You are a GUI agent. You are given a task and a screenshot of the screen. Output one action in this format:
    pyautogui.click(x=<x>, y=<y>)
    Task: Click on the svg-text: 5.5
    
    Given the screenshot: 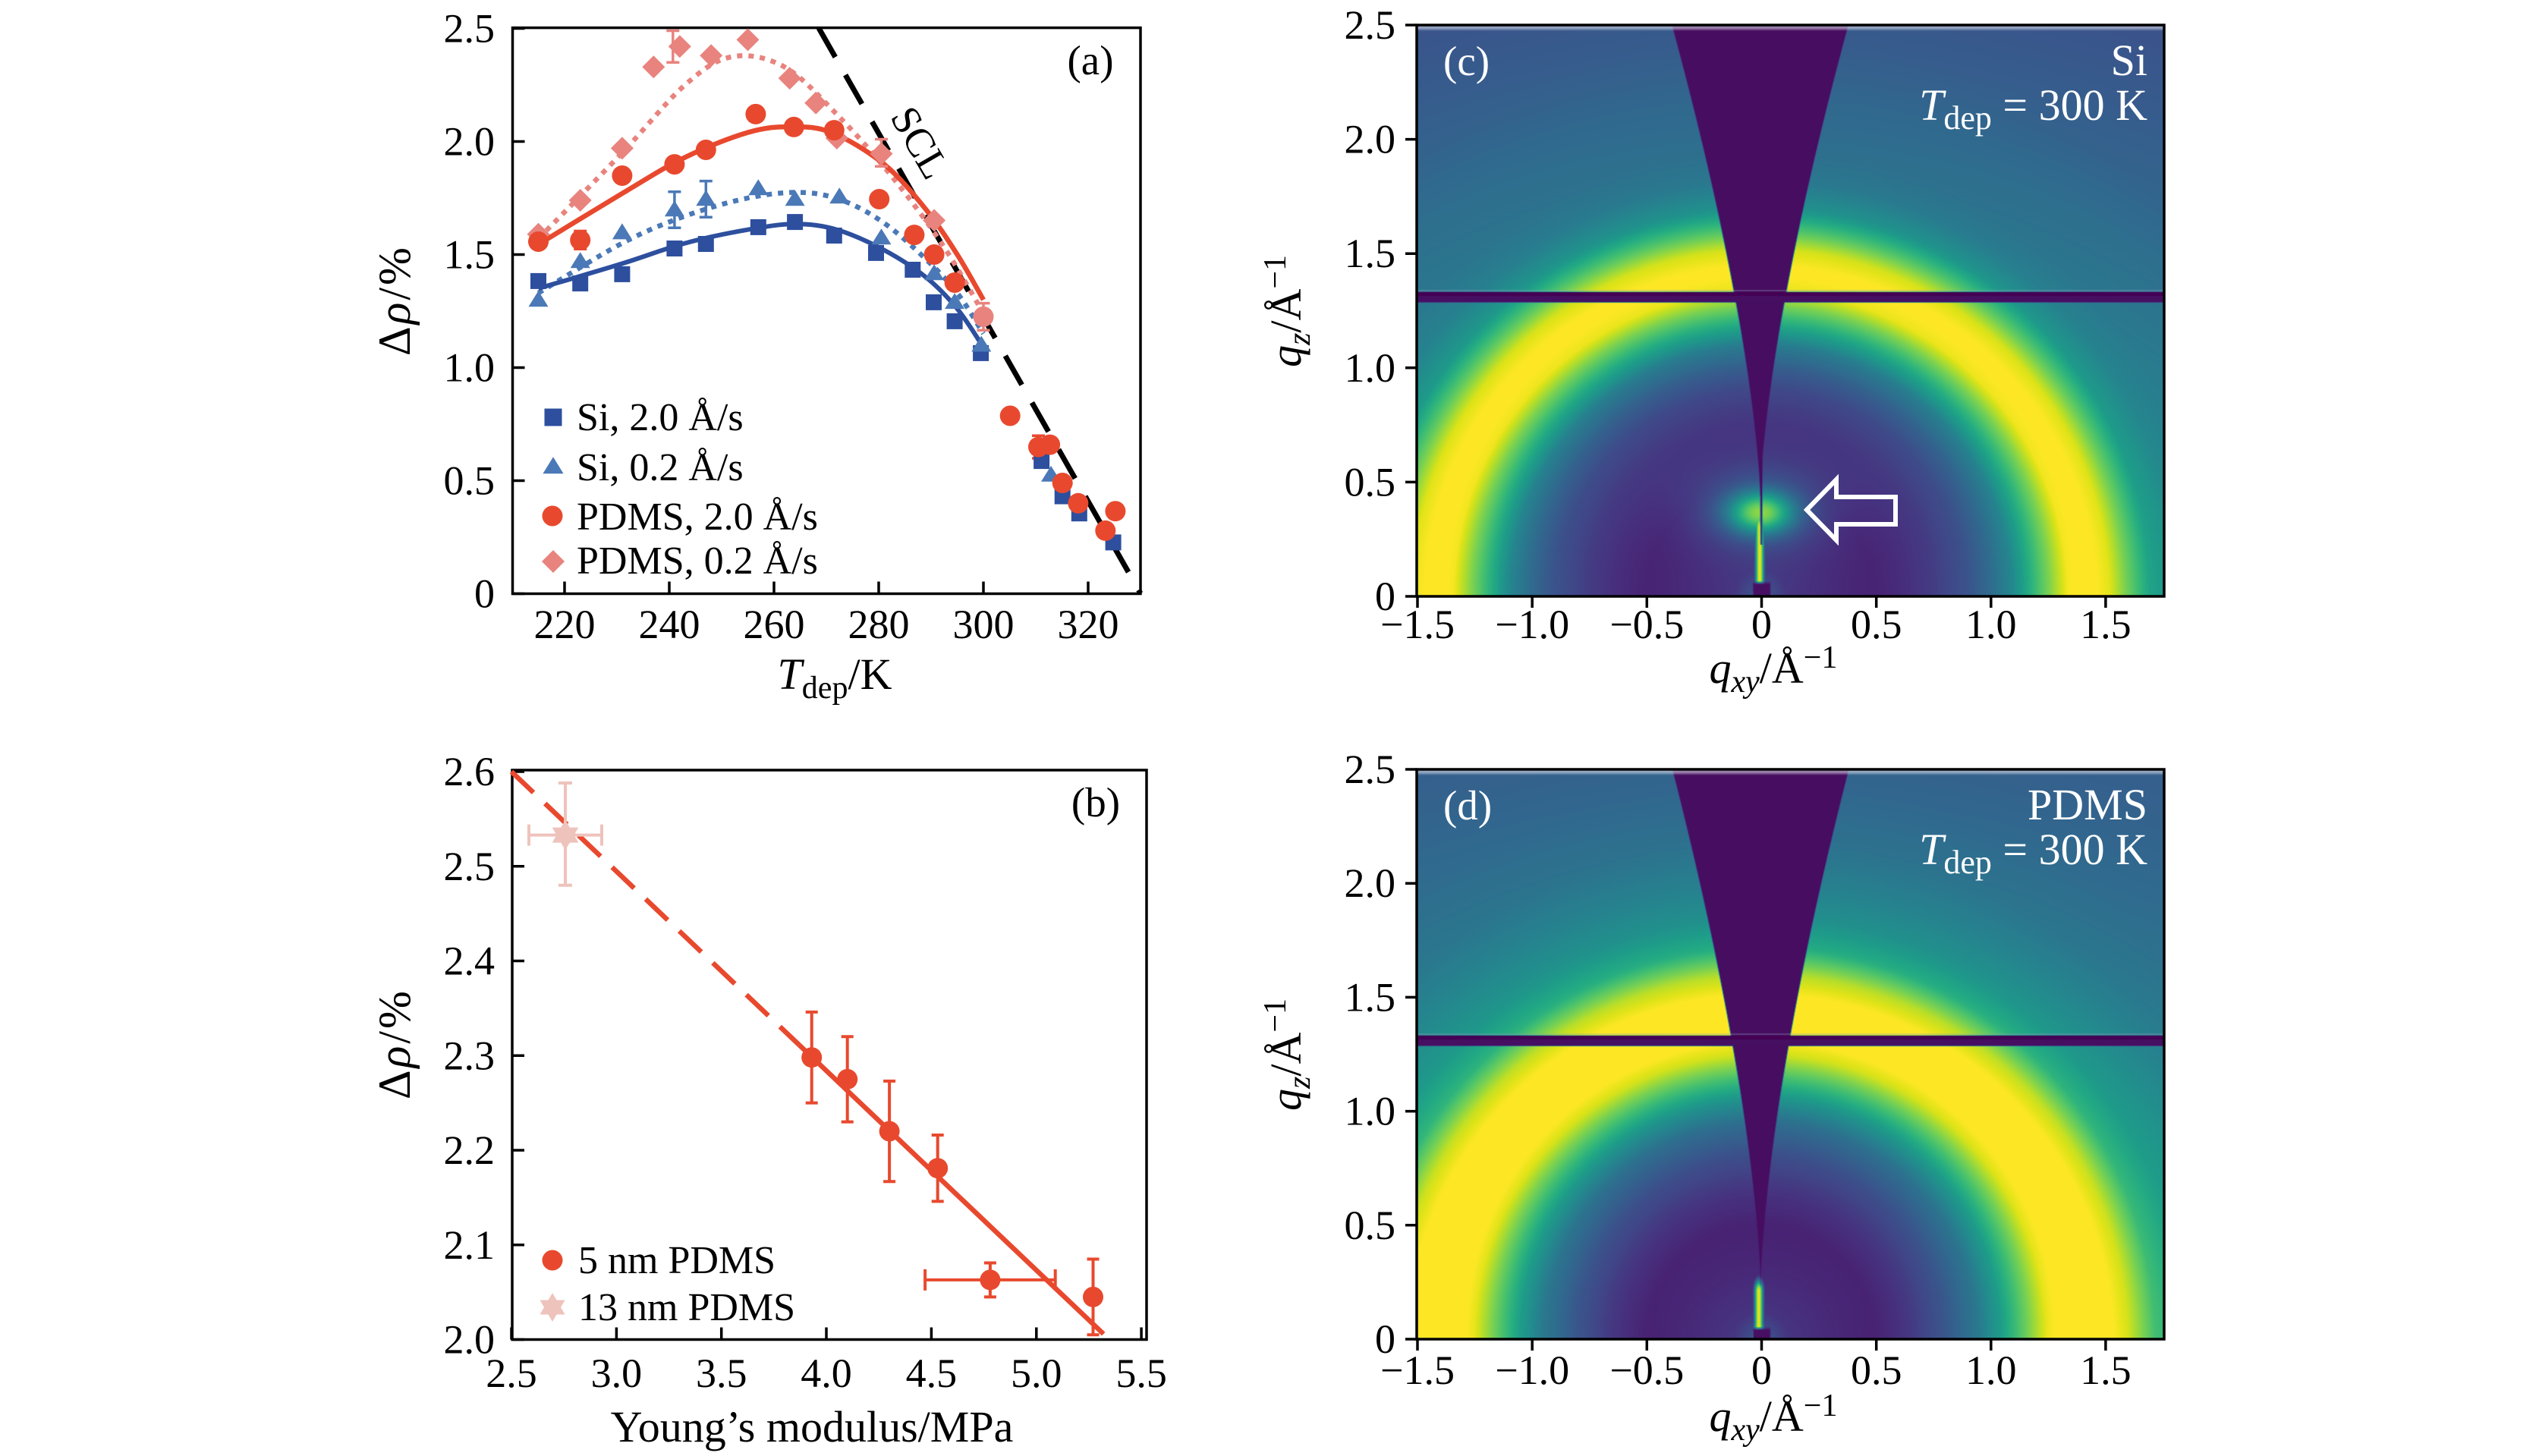 What is the action you would take?
    pyautogui.click(x=1141, y=1373)
    